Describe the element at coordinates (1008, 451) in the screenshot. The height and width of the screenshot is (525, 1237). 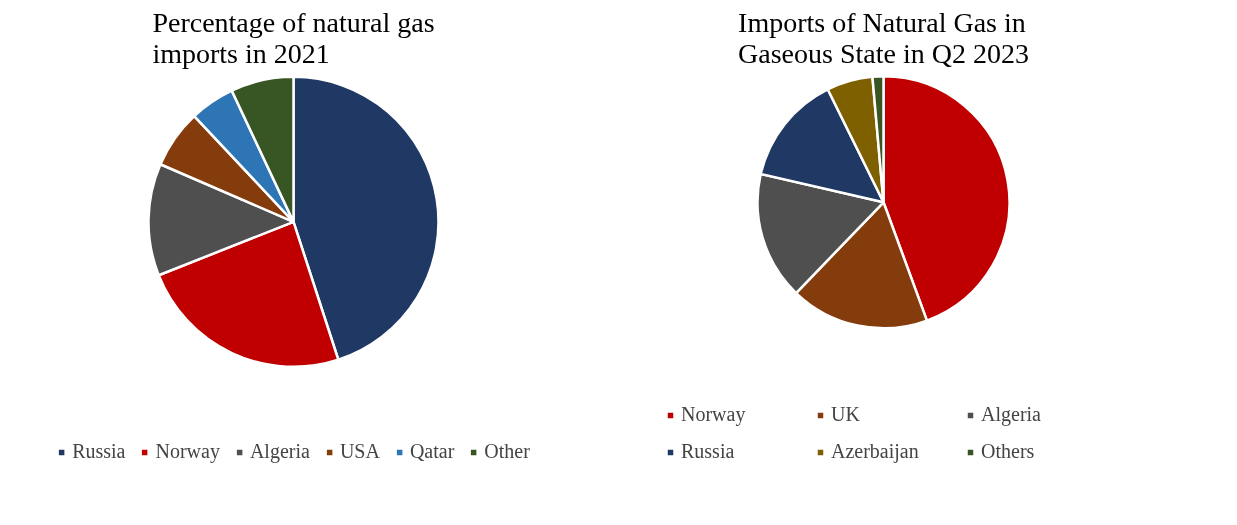
I see `legend-label: Others` at that location.